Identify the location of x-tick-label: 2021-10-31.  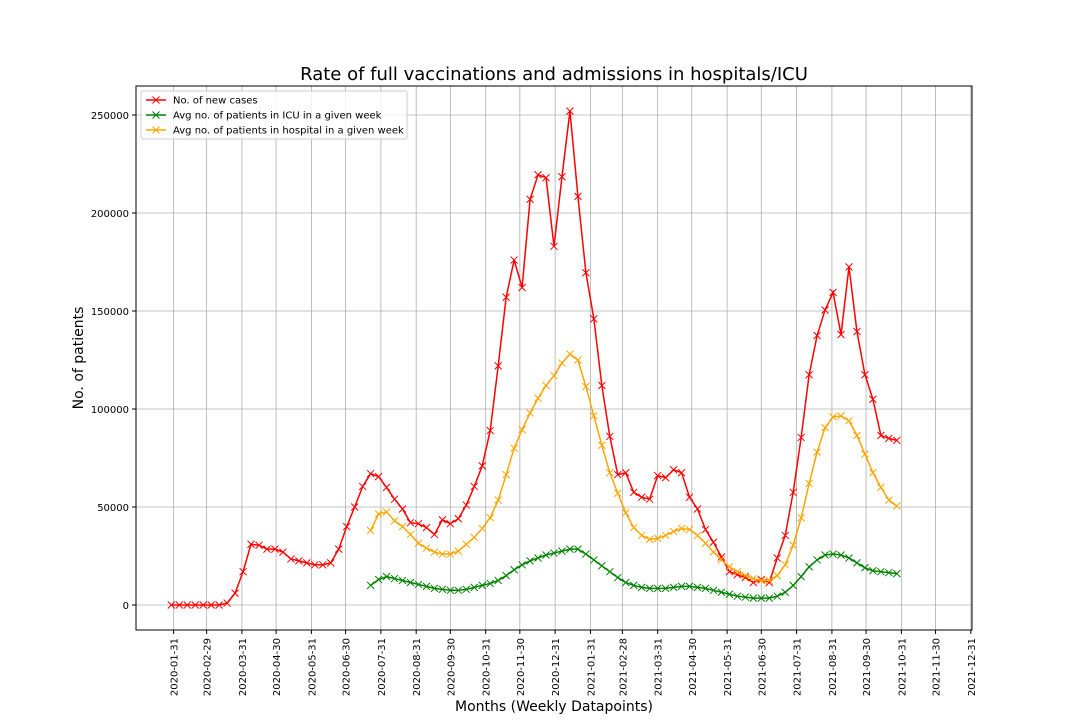
(902, 667).